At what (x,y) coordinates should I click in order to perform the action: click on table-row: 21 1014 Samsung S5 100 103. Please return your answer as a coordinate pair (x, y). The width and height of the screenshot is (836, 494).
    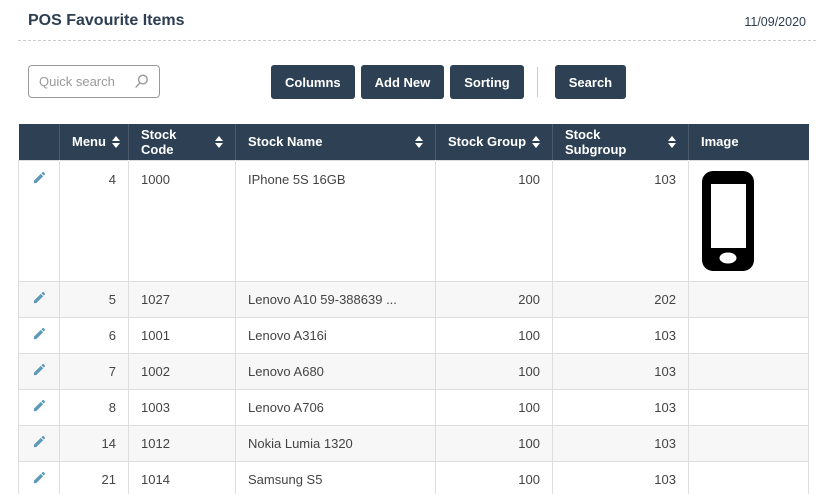
    Looking at the image, I should click on (413, 477).